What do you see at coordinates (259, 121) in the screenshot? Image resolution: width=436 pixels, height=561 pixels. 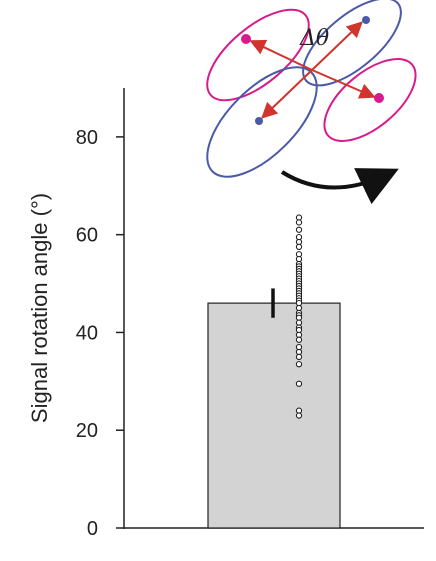 I see `blue-dot-lower-left` at bounding box center [259, 121].